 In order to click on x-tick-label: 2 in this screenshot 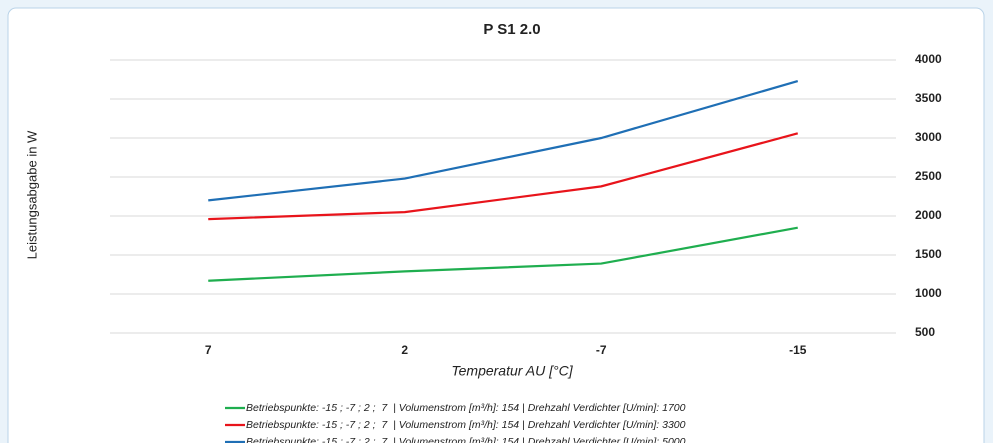, I will do `click(404, 350)`.